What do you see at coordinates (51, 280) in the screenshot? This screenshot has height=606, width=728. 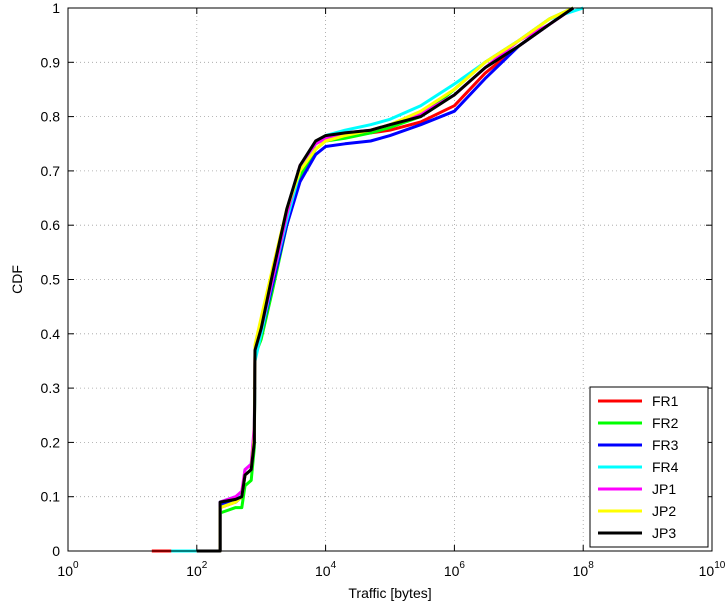 I see `y-tick-label: 0.5` at bounding box center [51, 280].